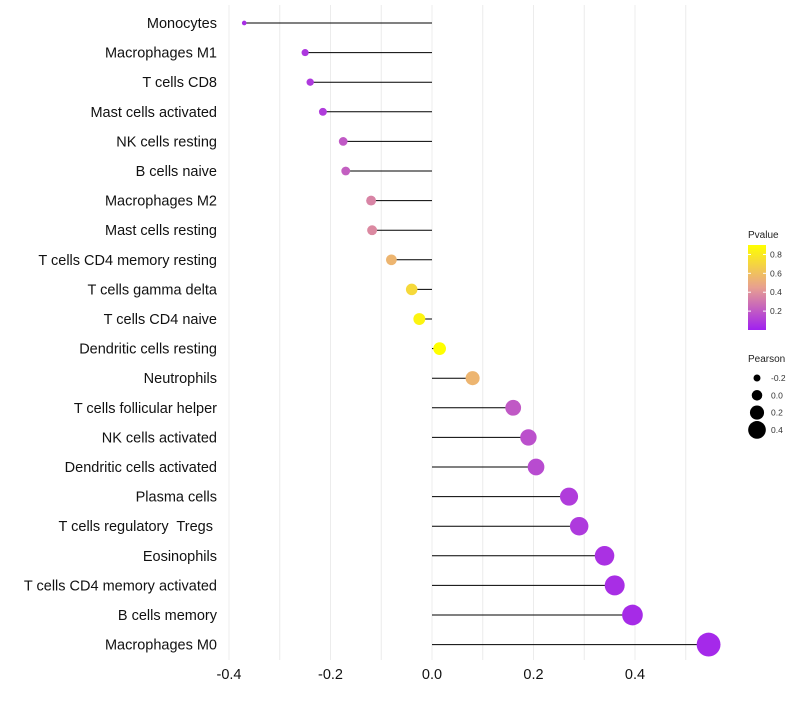 The height and width of the screenshot is (705, 800). What do you see at coordinates (160, 320) in the screenshot?
I see `y-axis-label: T cells CD4 naive` at bounding box center [160, 320].